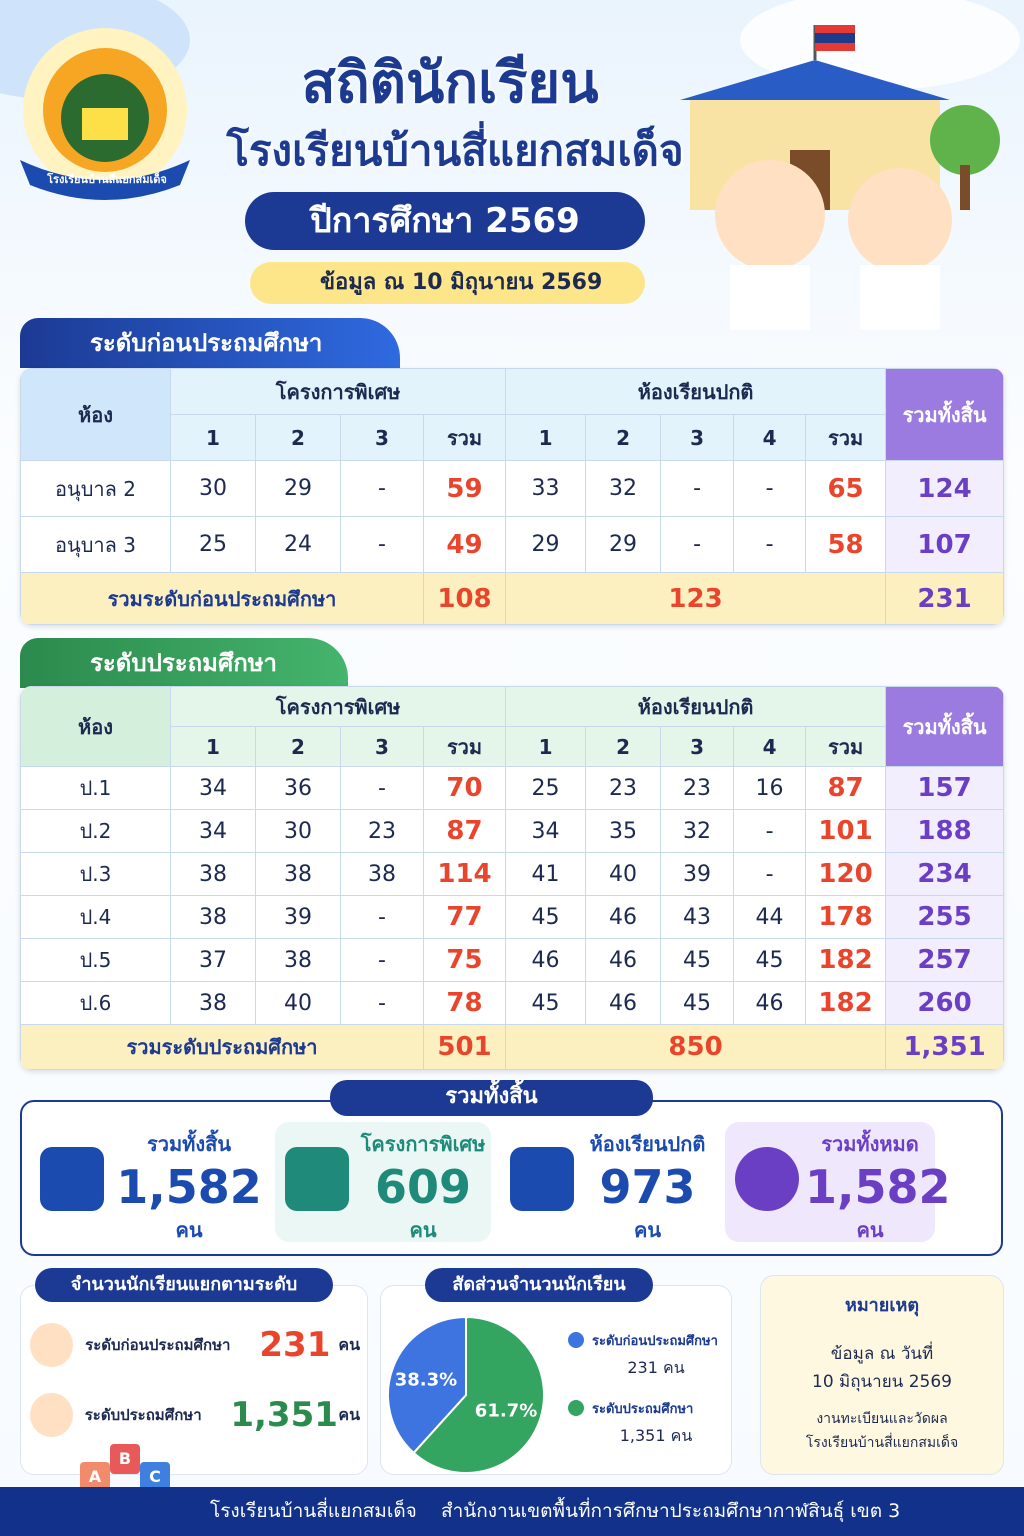 The width and height of the screenshot is (1024, 1536). Describe the element at coordinates (313, 1511) in the screenshot. I see `footer-school: โรงเรียนบ้านสี่แยกสมเด็จ` at that location.